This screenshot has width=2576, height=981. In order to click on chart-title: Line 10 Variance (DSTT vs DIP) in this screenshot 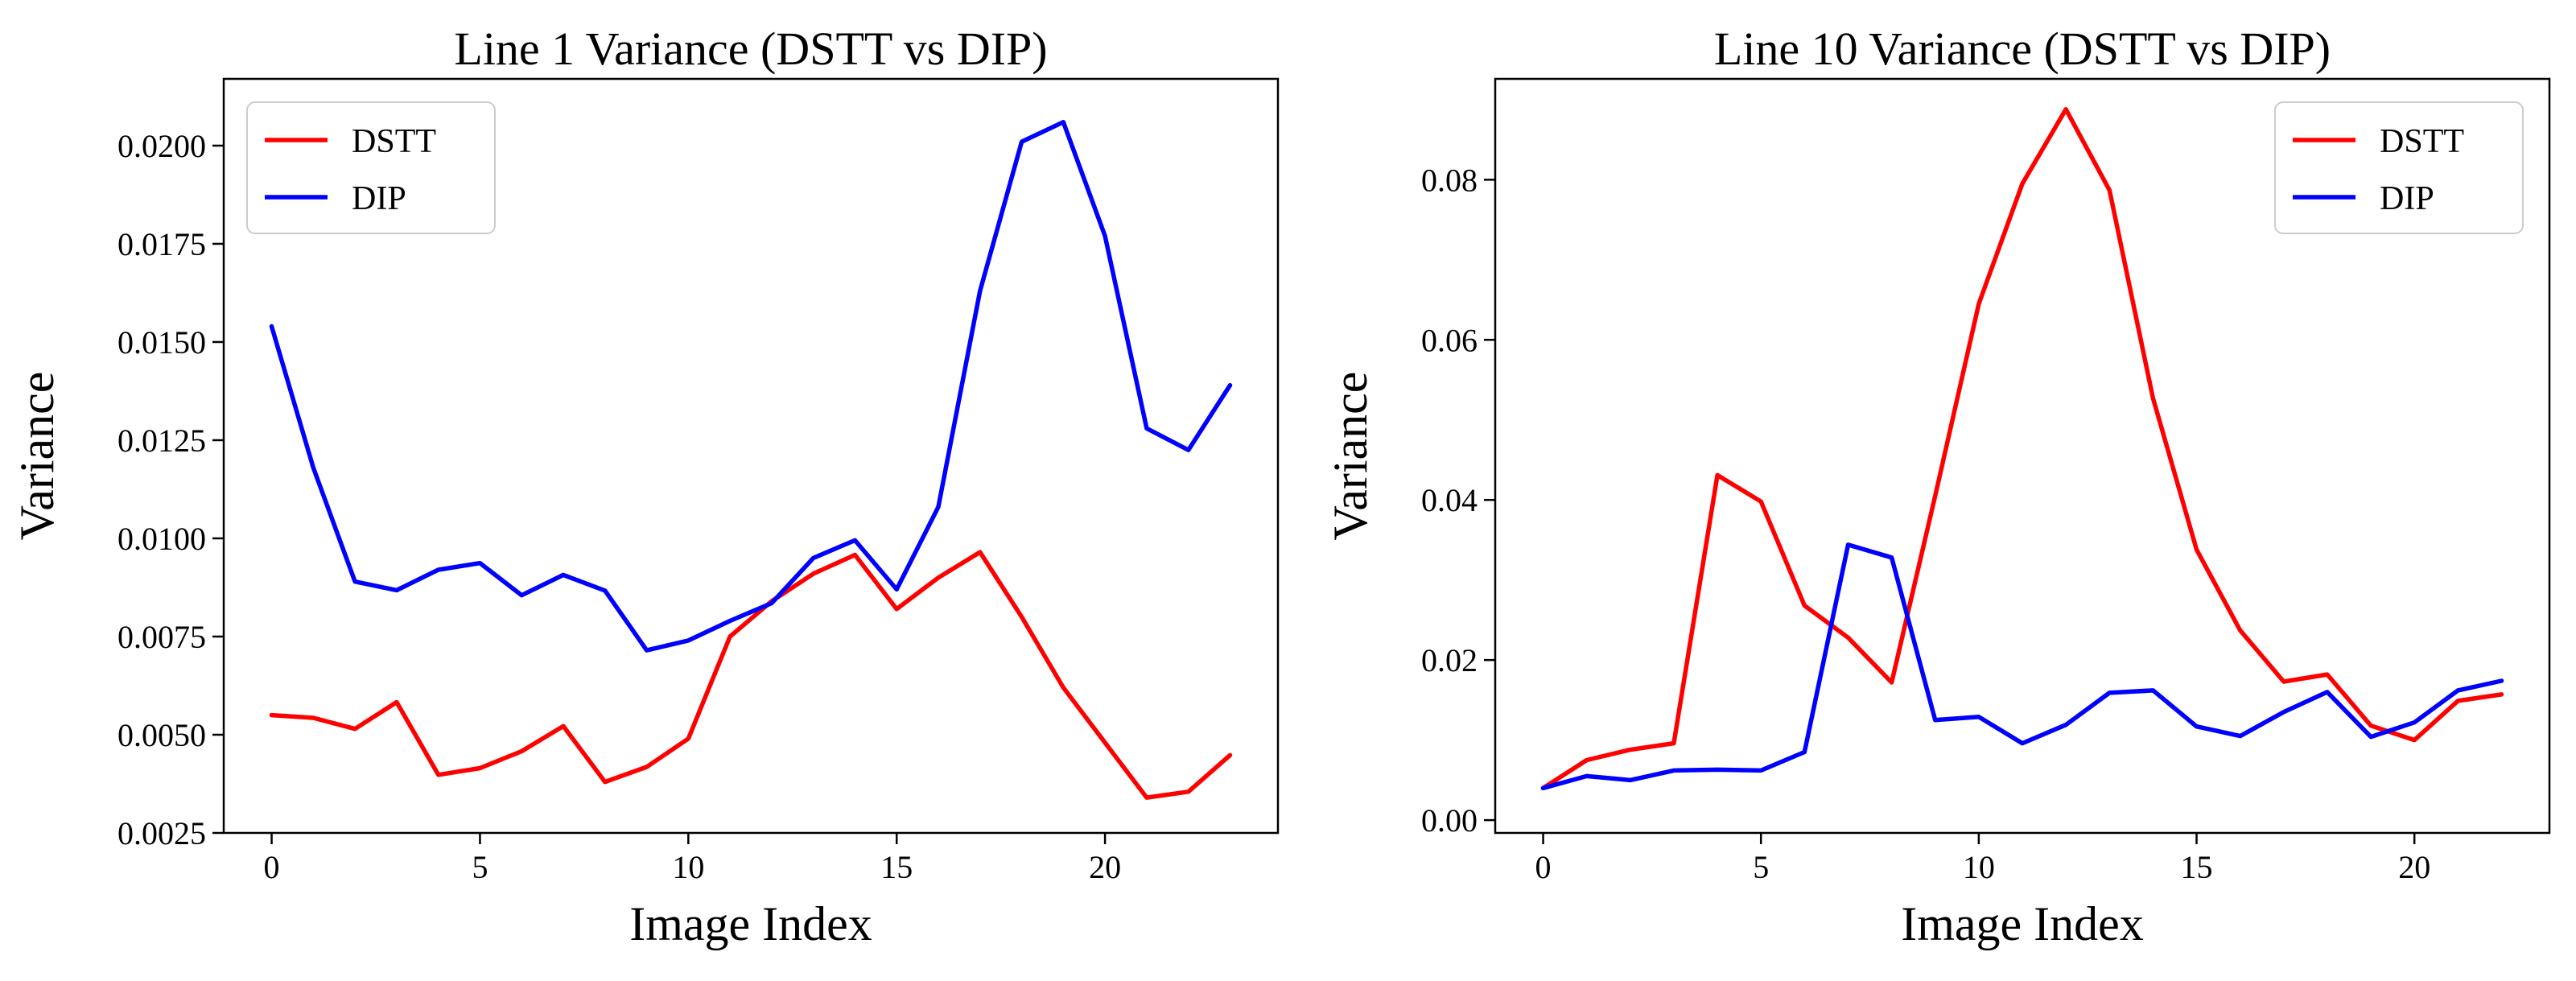, I will do `click(2022, 49)`.